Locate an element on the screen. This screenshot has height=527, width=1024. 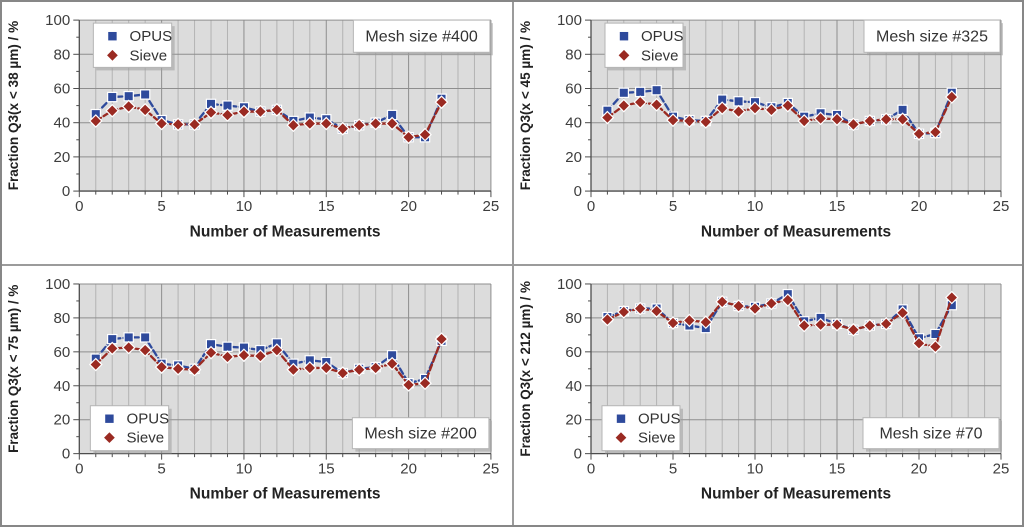
gridlines is located at coordinates (796, 105).